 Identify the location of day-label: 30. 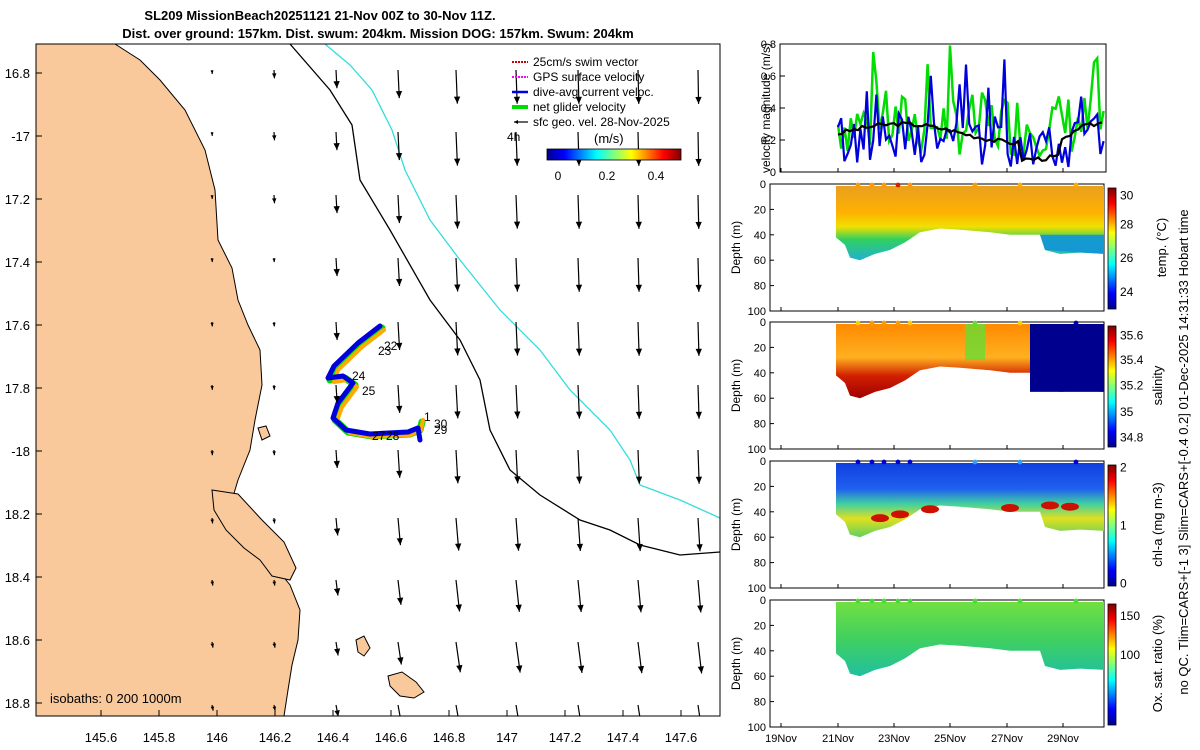
(441, 424).